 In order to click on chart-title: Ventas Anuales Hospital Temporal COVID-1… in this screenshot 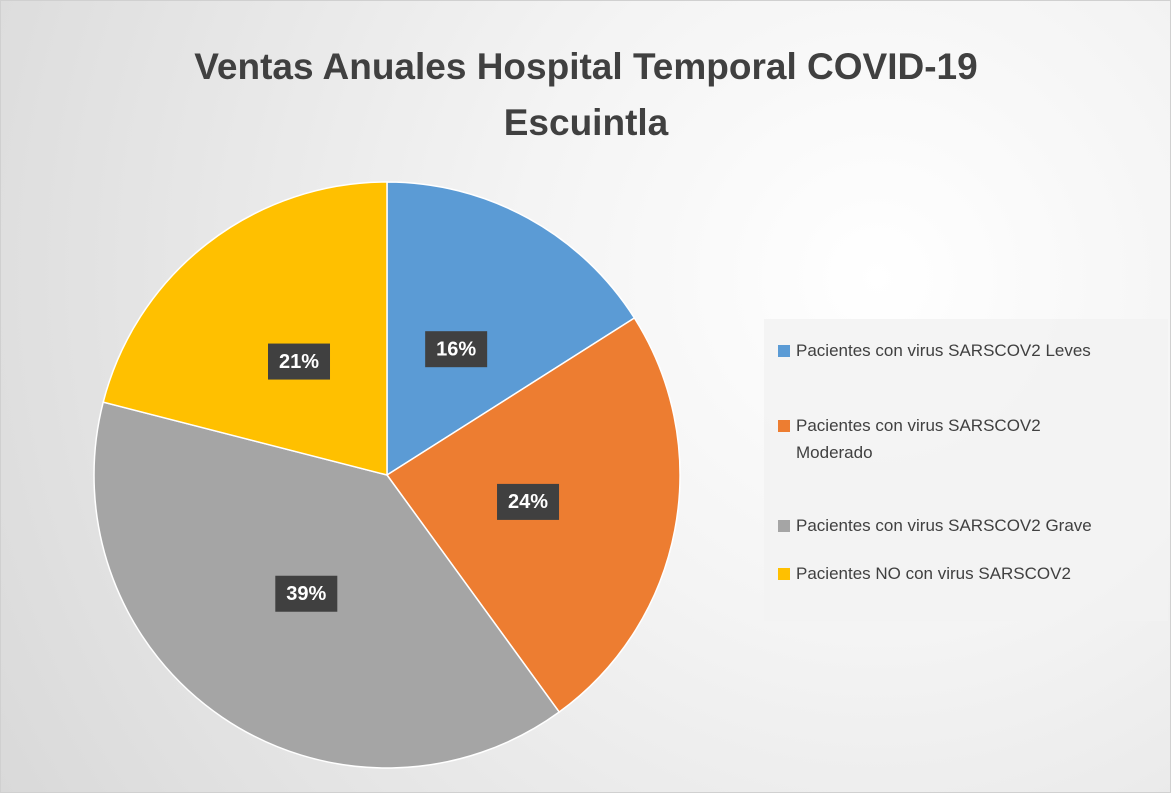, I will do `click(586, 94)`.